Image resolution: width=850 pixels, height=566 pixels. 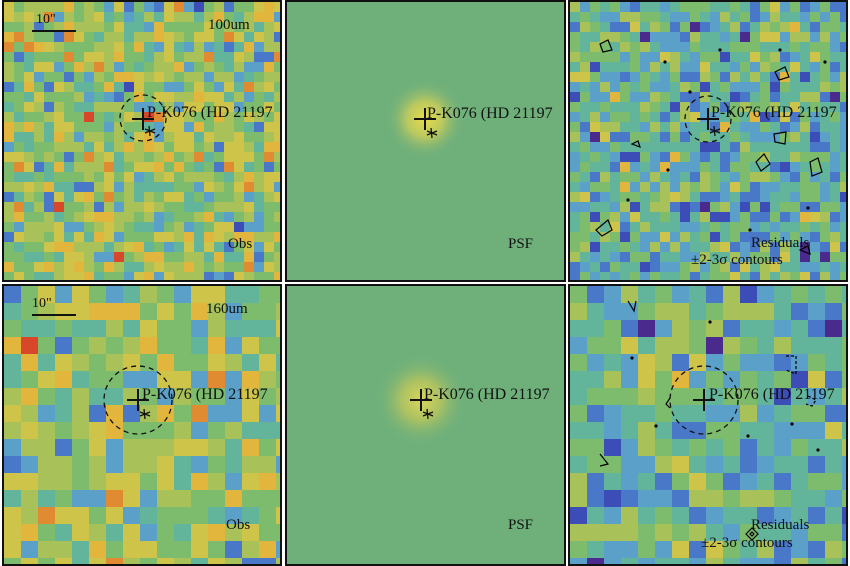 What do you see at coordinates (227, 309) in the screenshot?
I see `band-label: 160um` at bounding box center [227, 309].